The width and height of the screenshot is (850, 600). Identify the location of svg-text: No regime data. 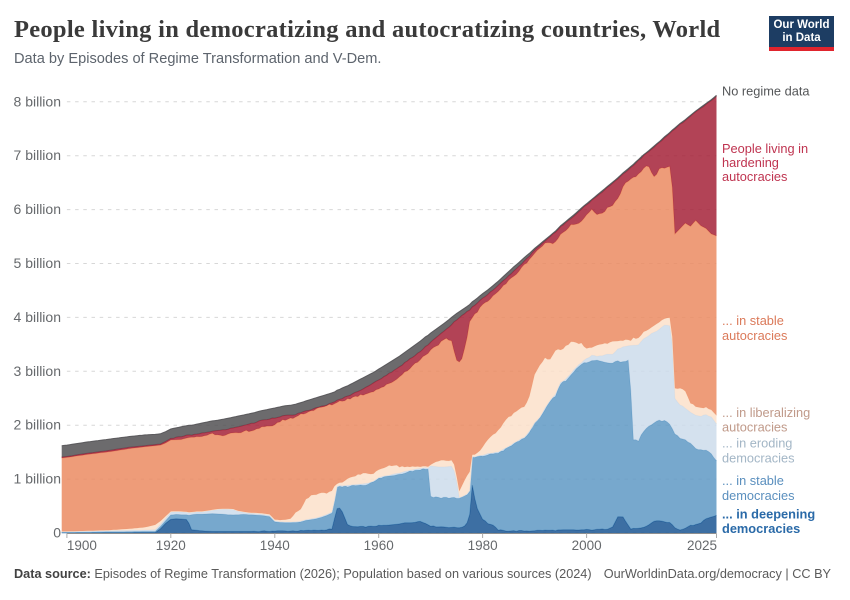
(766, 91).